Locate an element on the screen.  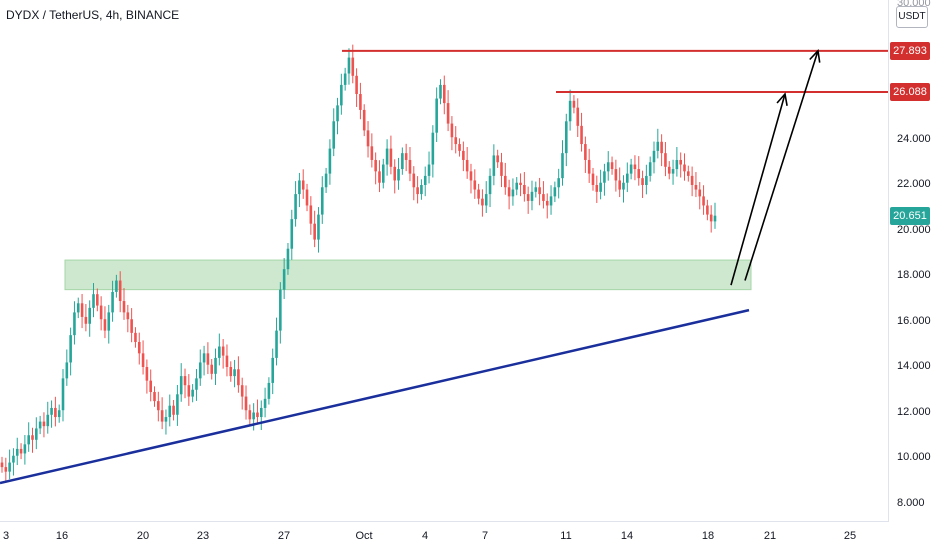
currency-button: USDT is located at coordinates (912, 17).